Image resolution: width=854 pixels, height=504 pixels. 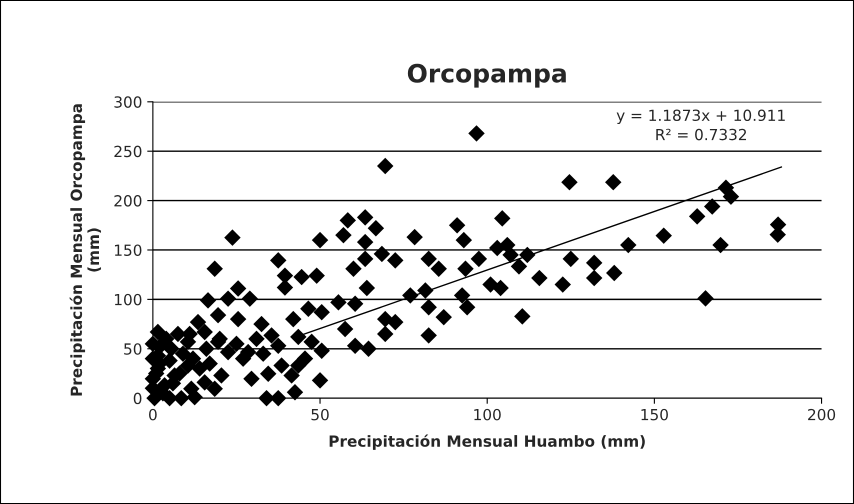 What do you see at coordinates (128, 102) in the screenshot?
I see `y-tick-label: 300` at bounding box center [128, 102].